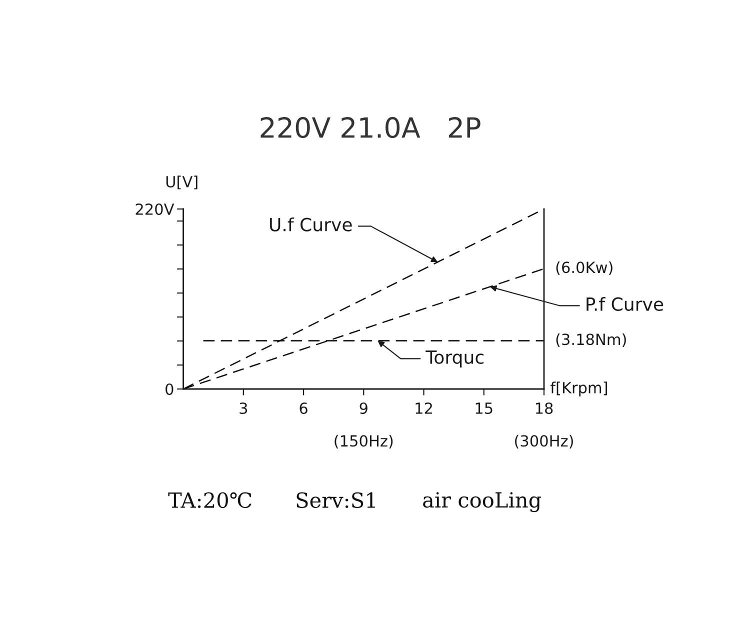 Image resolution: width=750 pixels, height=624 pixels. What do you see at coordinates (424, 408) in the screenshot?
I see `x-tick-label: 12` at bounding box center [424, 408].